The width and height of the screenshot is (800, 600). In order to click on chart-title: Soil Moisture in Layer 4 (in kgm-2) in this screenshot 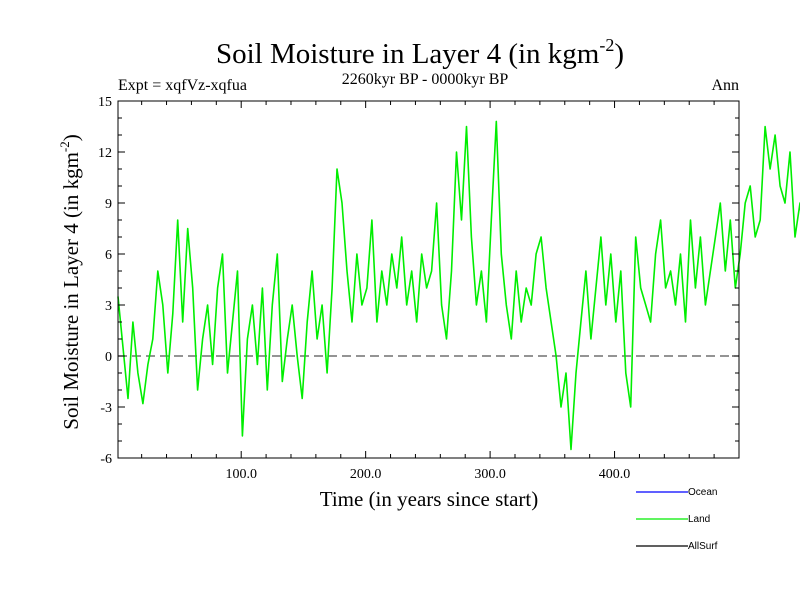, I will do `click(420, 52)`.